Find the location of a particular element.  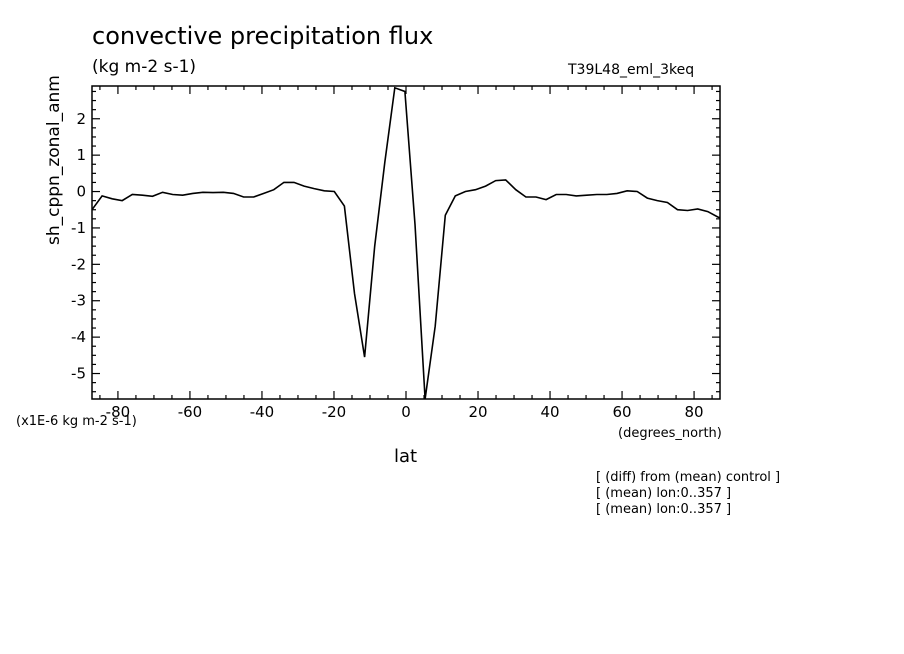

x-tick-label: -60 is located at coordinates (190, 412).